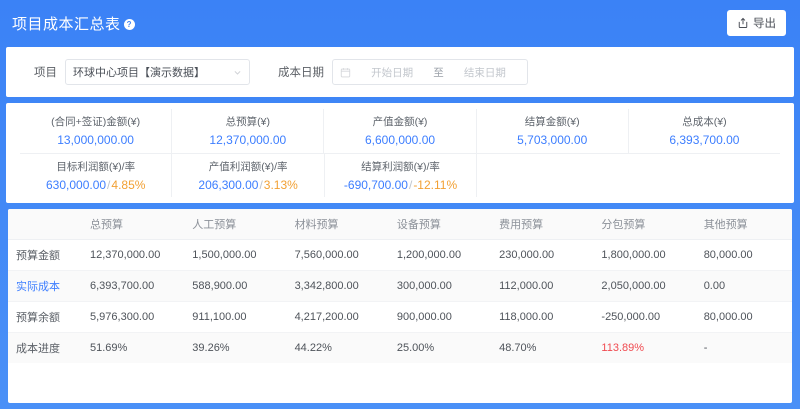  I want to click on table-header-5: 费用预算, so click(536, 224).